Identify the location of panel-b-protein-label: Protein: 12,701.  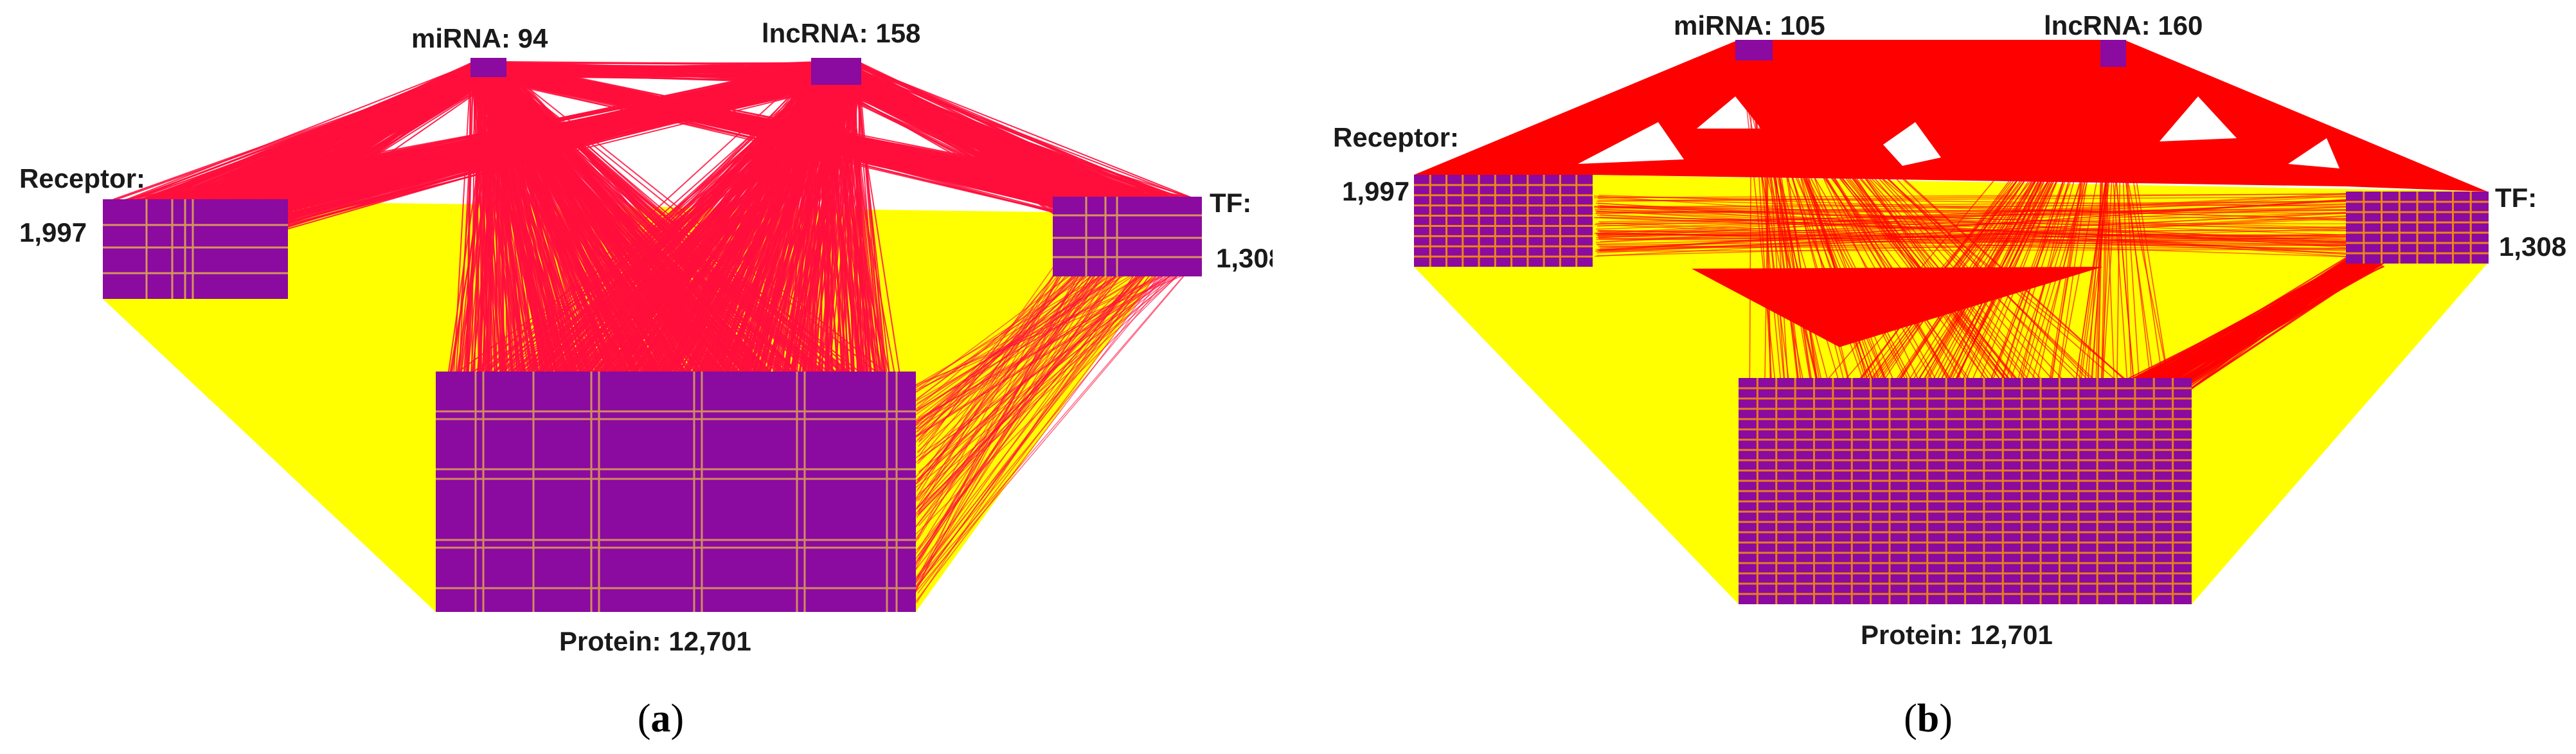
(1957, 635).